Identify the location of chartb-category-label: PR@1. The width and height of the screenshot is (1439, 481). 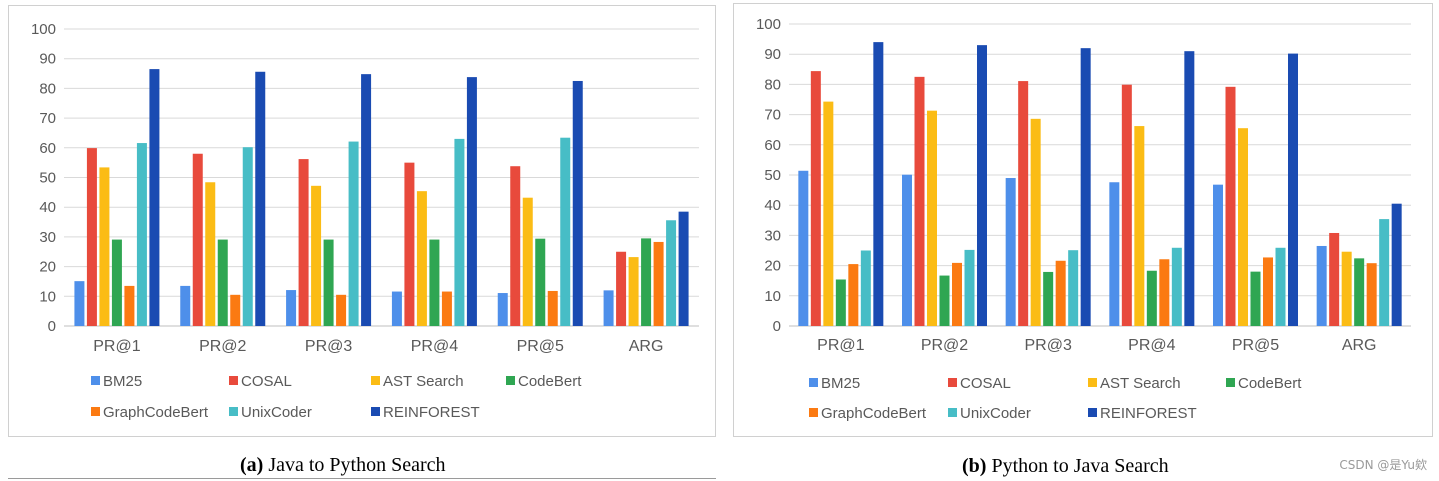
(840, 345).